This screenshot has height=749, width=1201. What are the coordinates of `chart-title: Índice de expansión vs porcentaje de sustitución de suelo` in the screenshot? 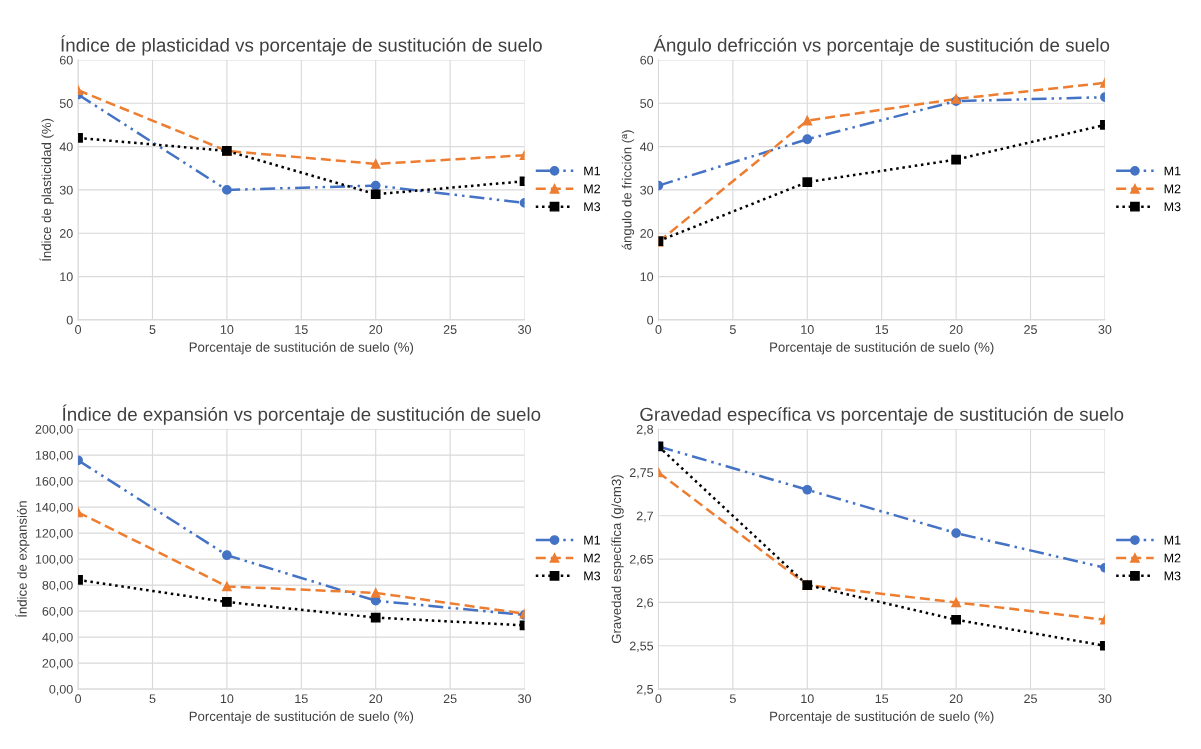 It's located at (301, 414).